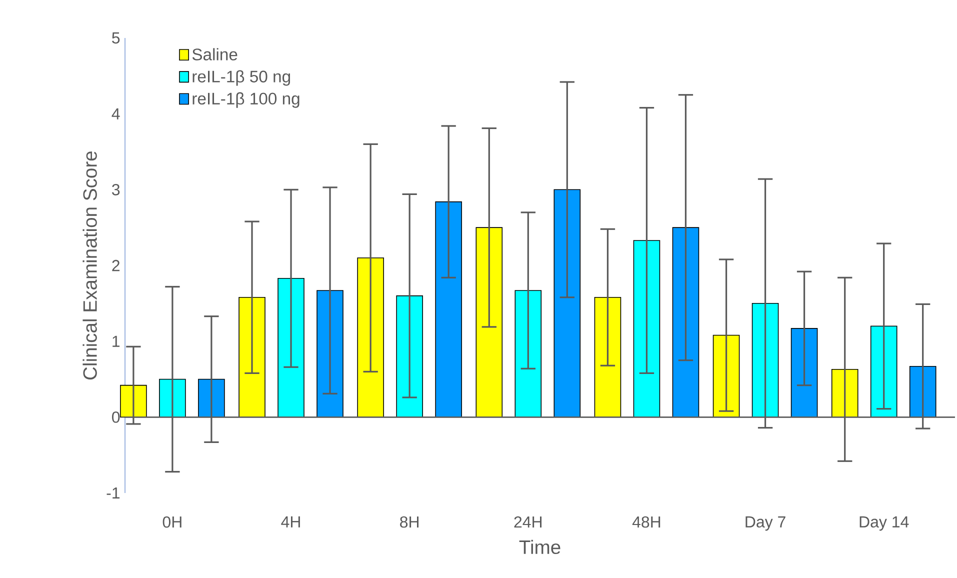 This screenshot has width=957, height=578. I want to click on y-tick-label: 1, so click(116, 341).